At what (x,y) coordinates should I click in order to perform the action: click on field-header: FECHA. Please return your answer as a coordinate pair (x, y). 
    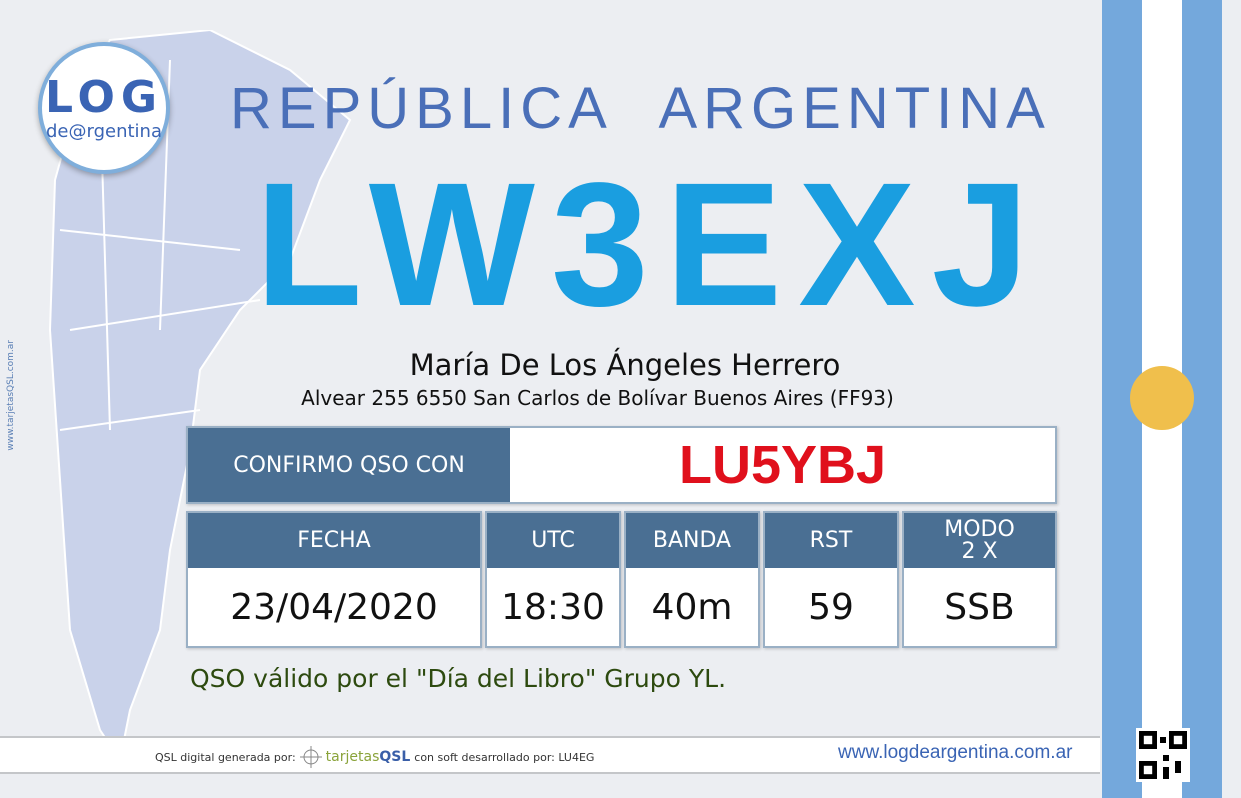
    Looking at the image, I should click on (334, 540).